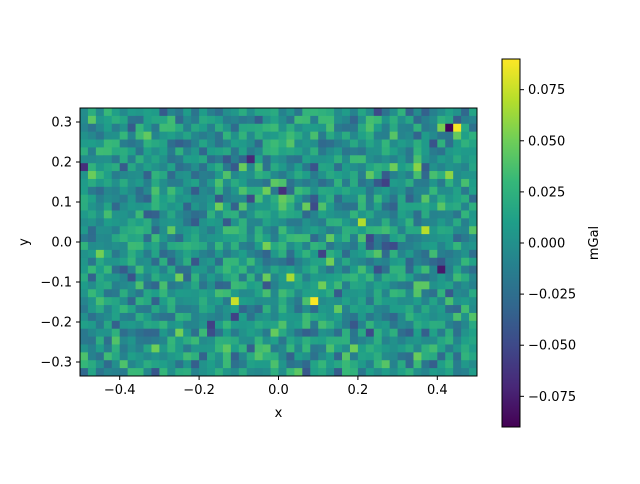  What do you see at coordinates (546, 192) in the screenshot?
I see `colorbar-tick-label: 0.025` at bounding box center [546, 192].